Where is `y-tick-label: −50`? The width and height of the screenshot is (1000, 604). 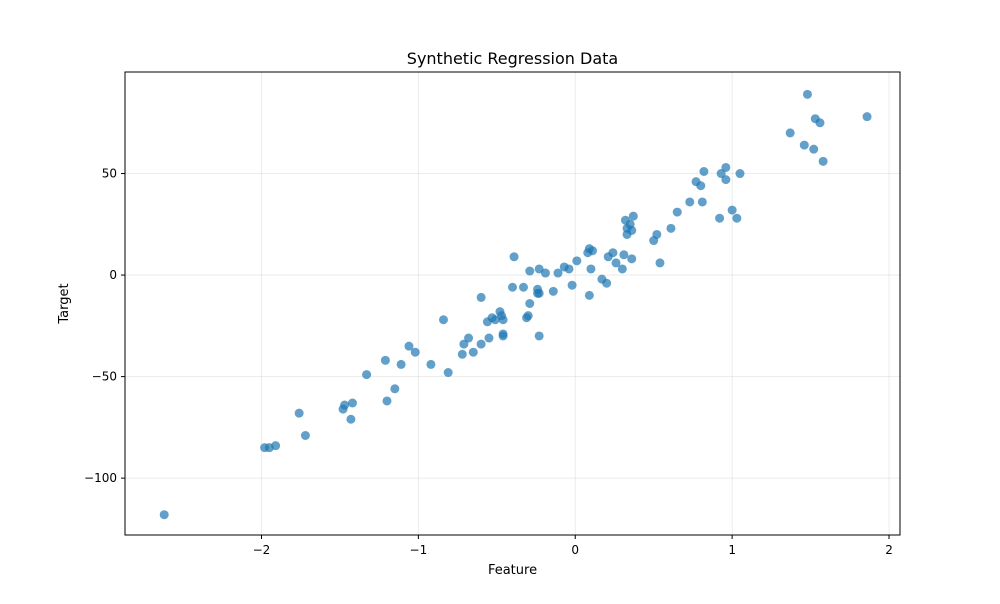
y-tick-label: −50 is located at coordinates (104, 377).